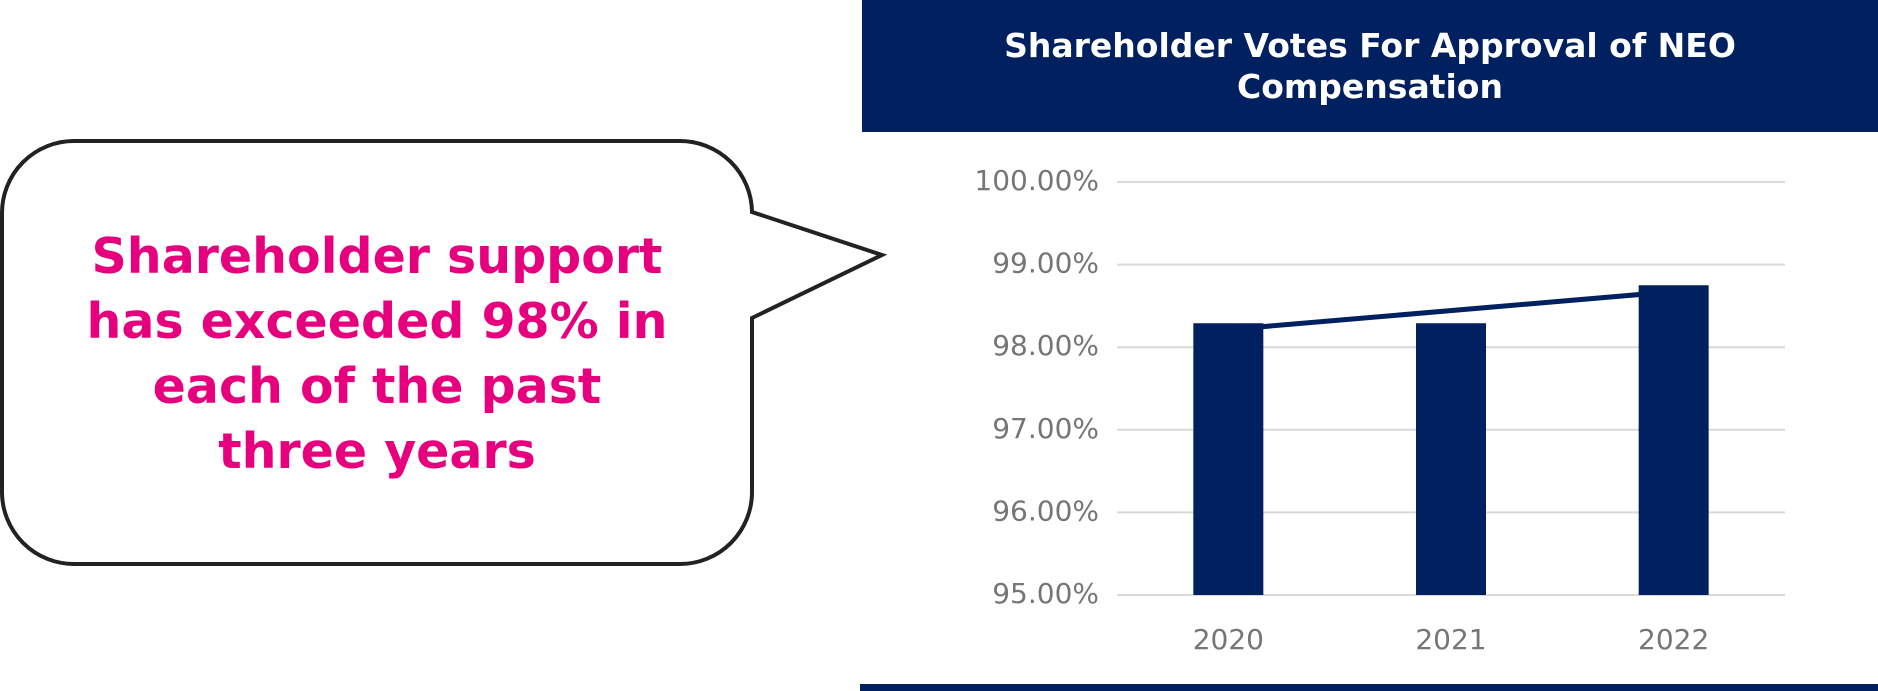 The height and width of the screenshot is (691, 1878). I want to click on callout-line: has exceeded 98% in, so click(377, 321).